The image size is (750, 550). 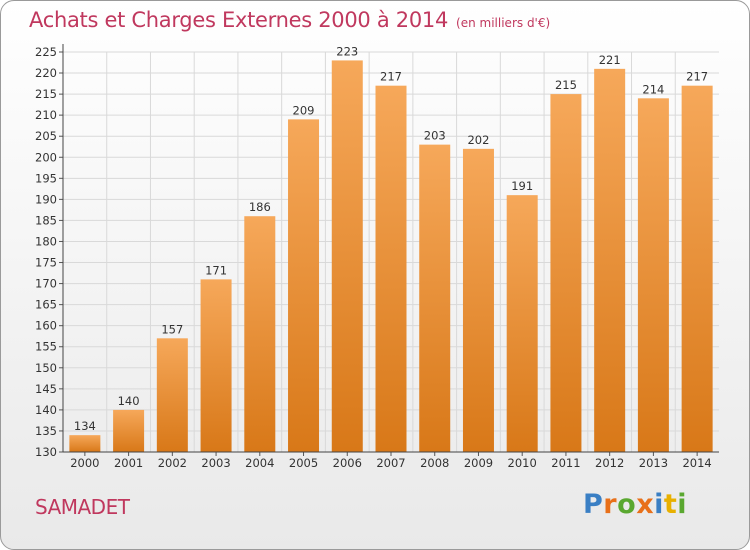 What do you see at coordinates (46, 347) in the screenshot?
I see `y-tick-label: 155` at bounding box center [46, 347].